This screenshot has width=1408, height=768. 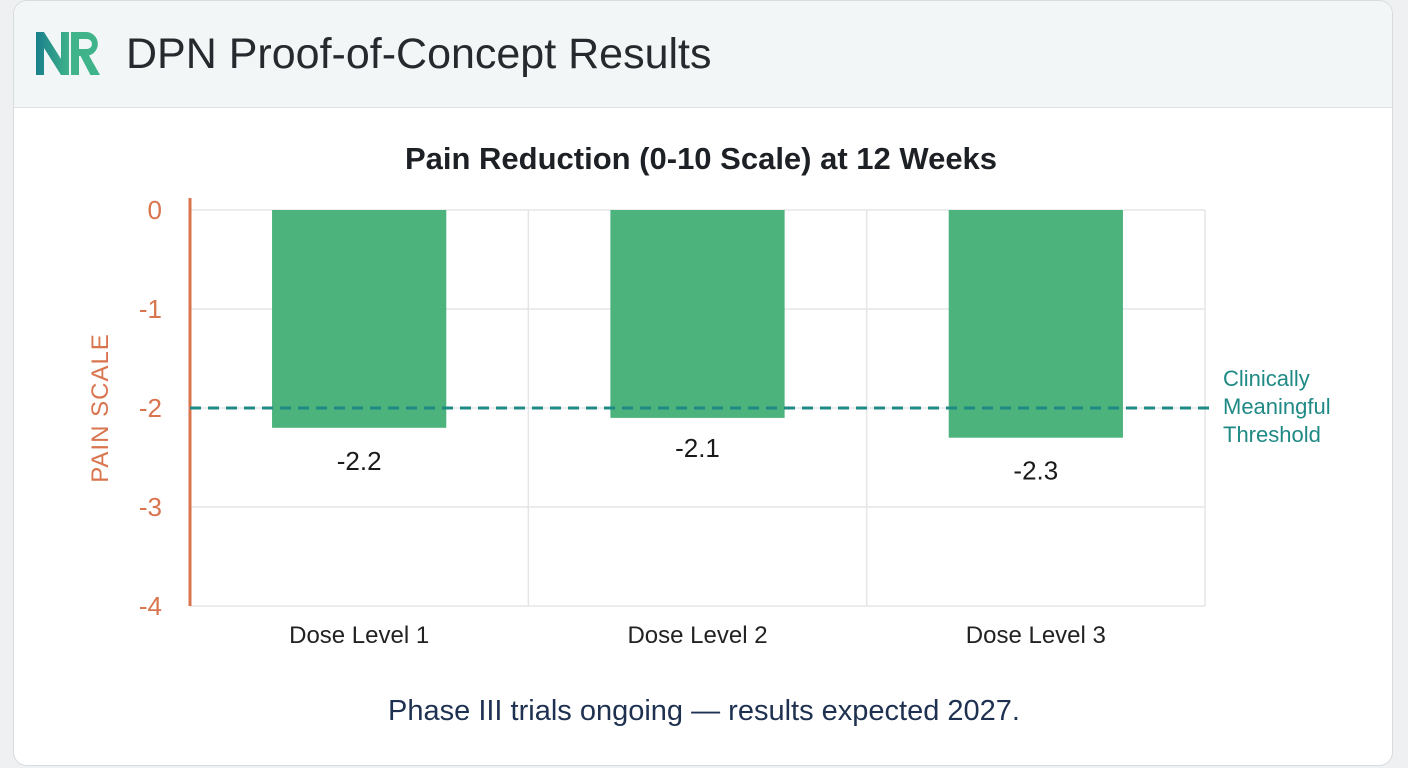 I want to click on x-category-label: Dose Level 3, so click(x=1036, y=635).